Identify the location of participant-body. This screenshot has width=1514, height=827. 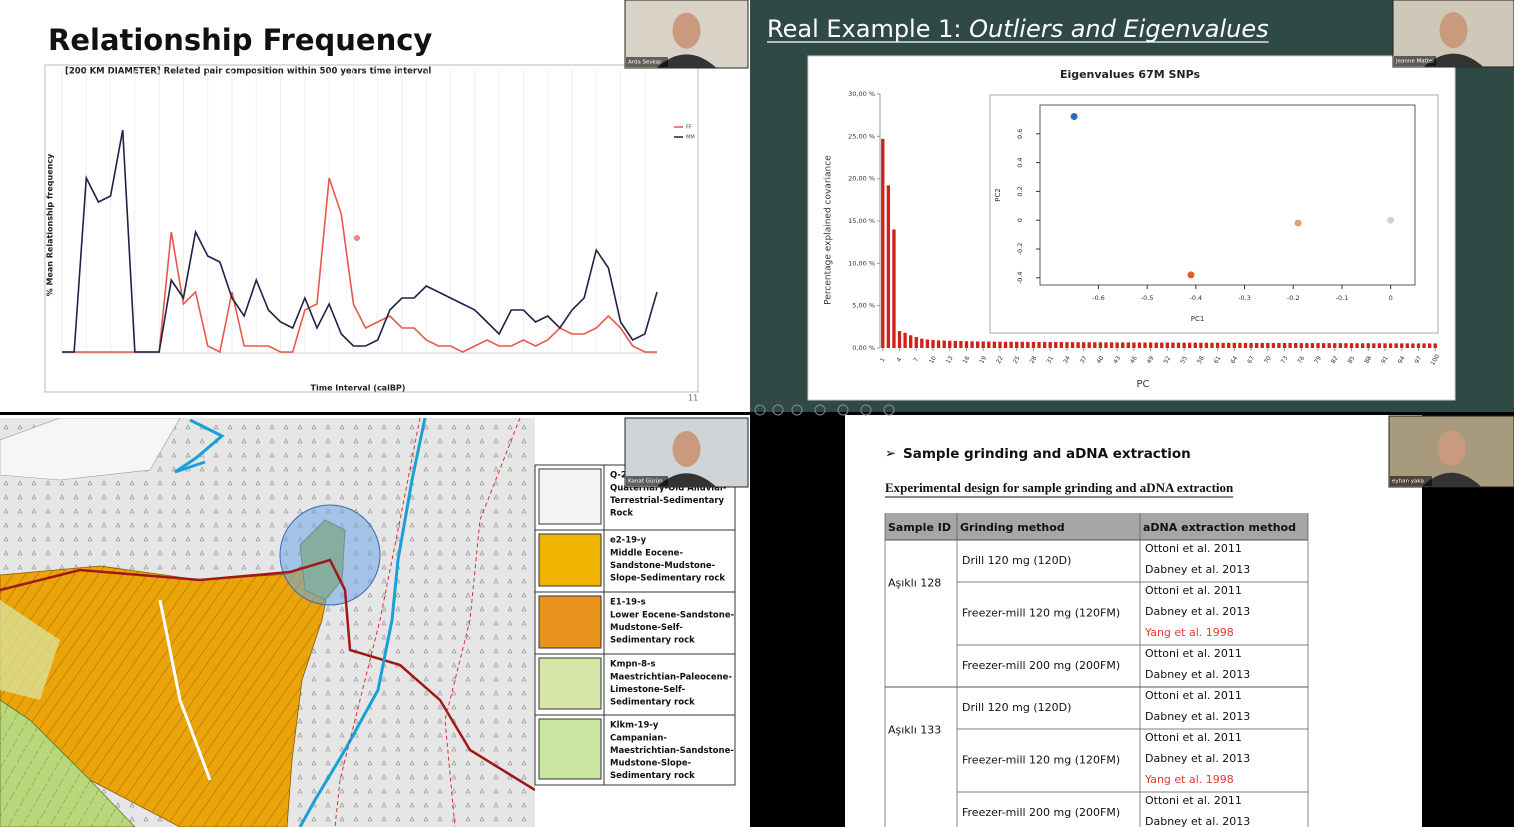
(1453, 60).